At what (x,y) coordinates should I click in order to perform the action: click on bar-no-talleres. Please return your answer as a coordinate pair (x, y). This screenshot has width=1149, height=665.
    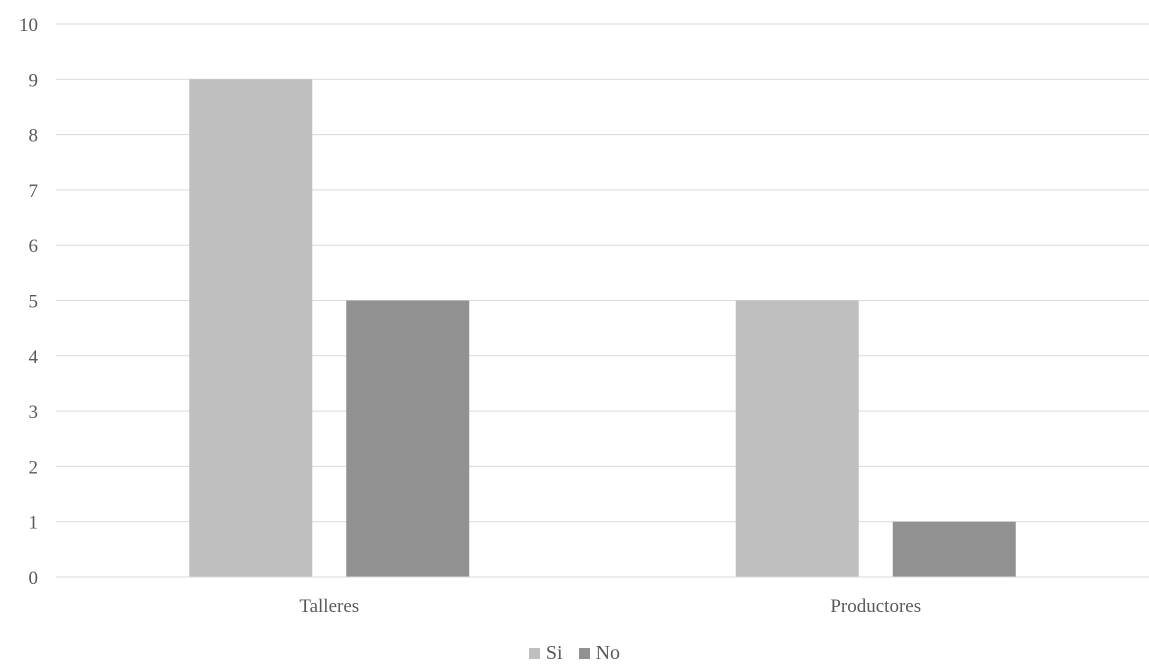
    Looking at the image, I should click on (408, 438).